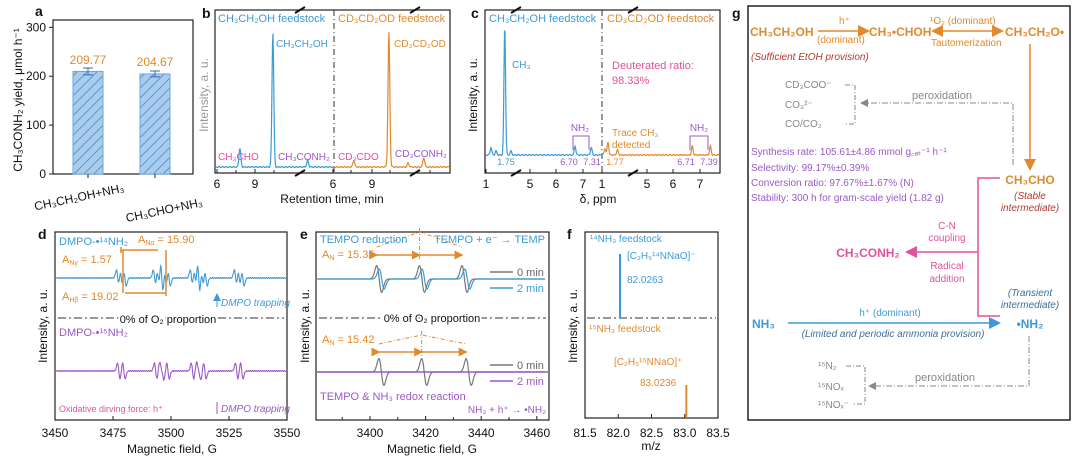 The width and height of the screenshot is (1080, 462). I want to click on peroxidation-label-2: peroxidation, so click(945, 378).